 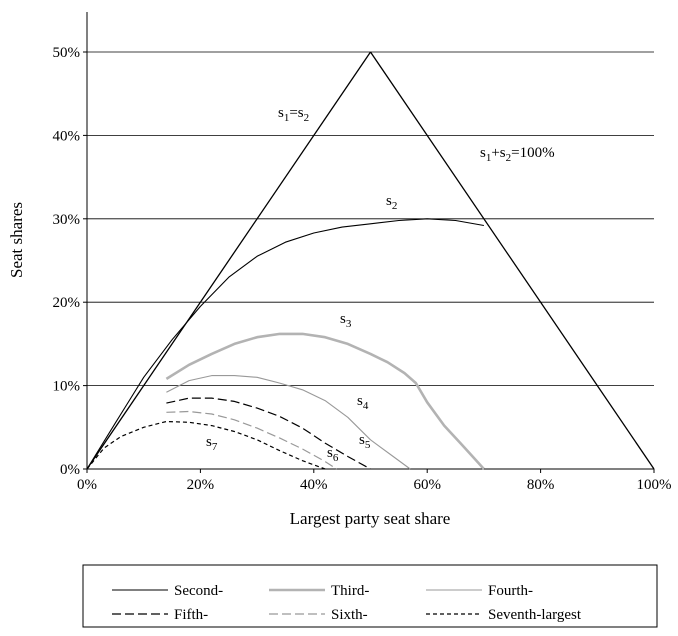 I want to click on annotation-s7: s7, so click(x=212, y=443).